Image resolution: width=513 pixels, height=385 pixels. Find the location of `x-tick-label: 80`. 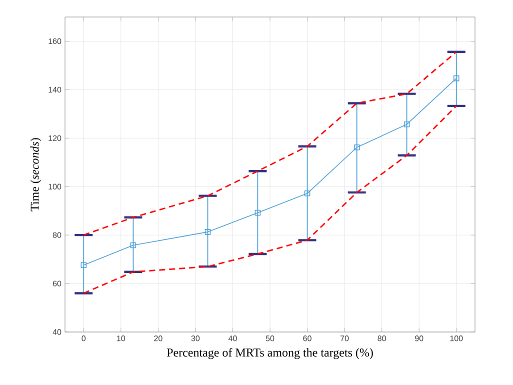

x-tick-label: 80 is located at coordinates (382, 339).